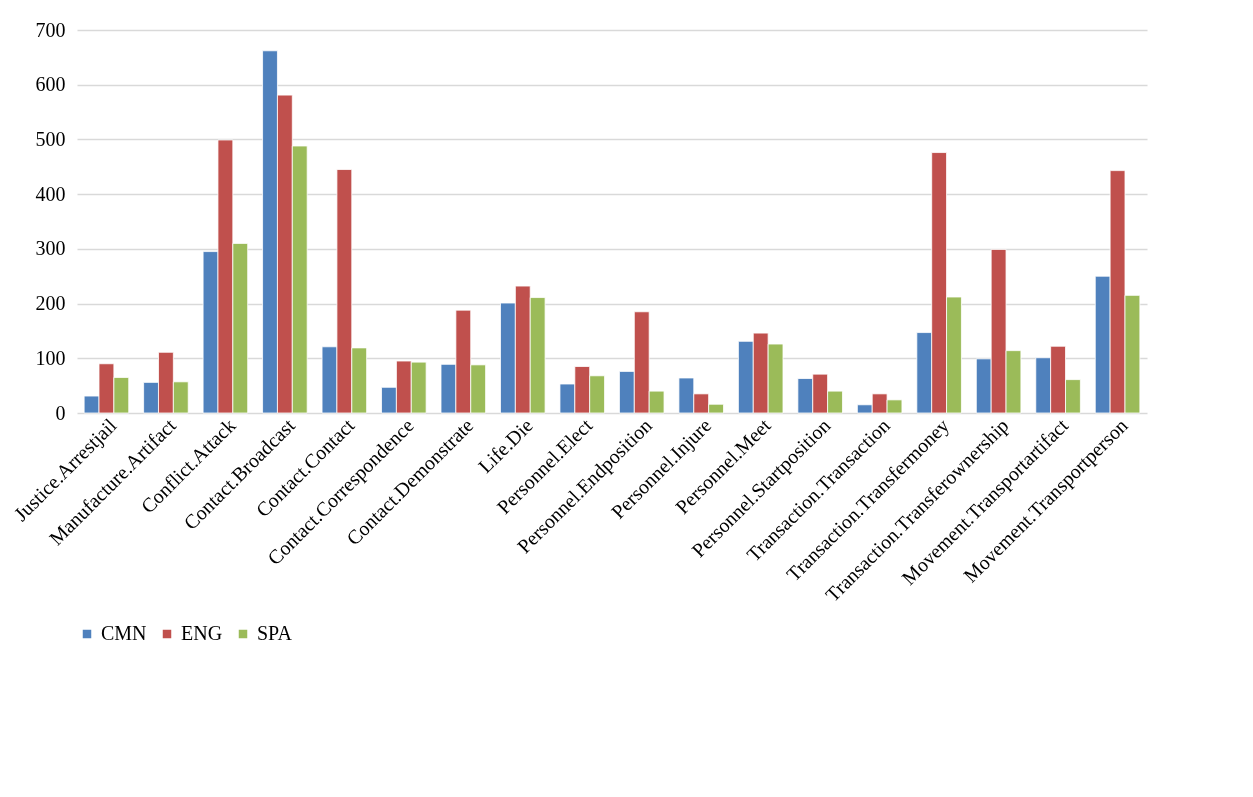 The height and width of the screenshot is (797, 1253). Describe the element at coordinates (50, 303) in the screenshot. I see `y-tick-label: 200` at that location.